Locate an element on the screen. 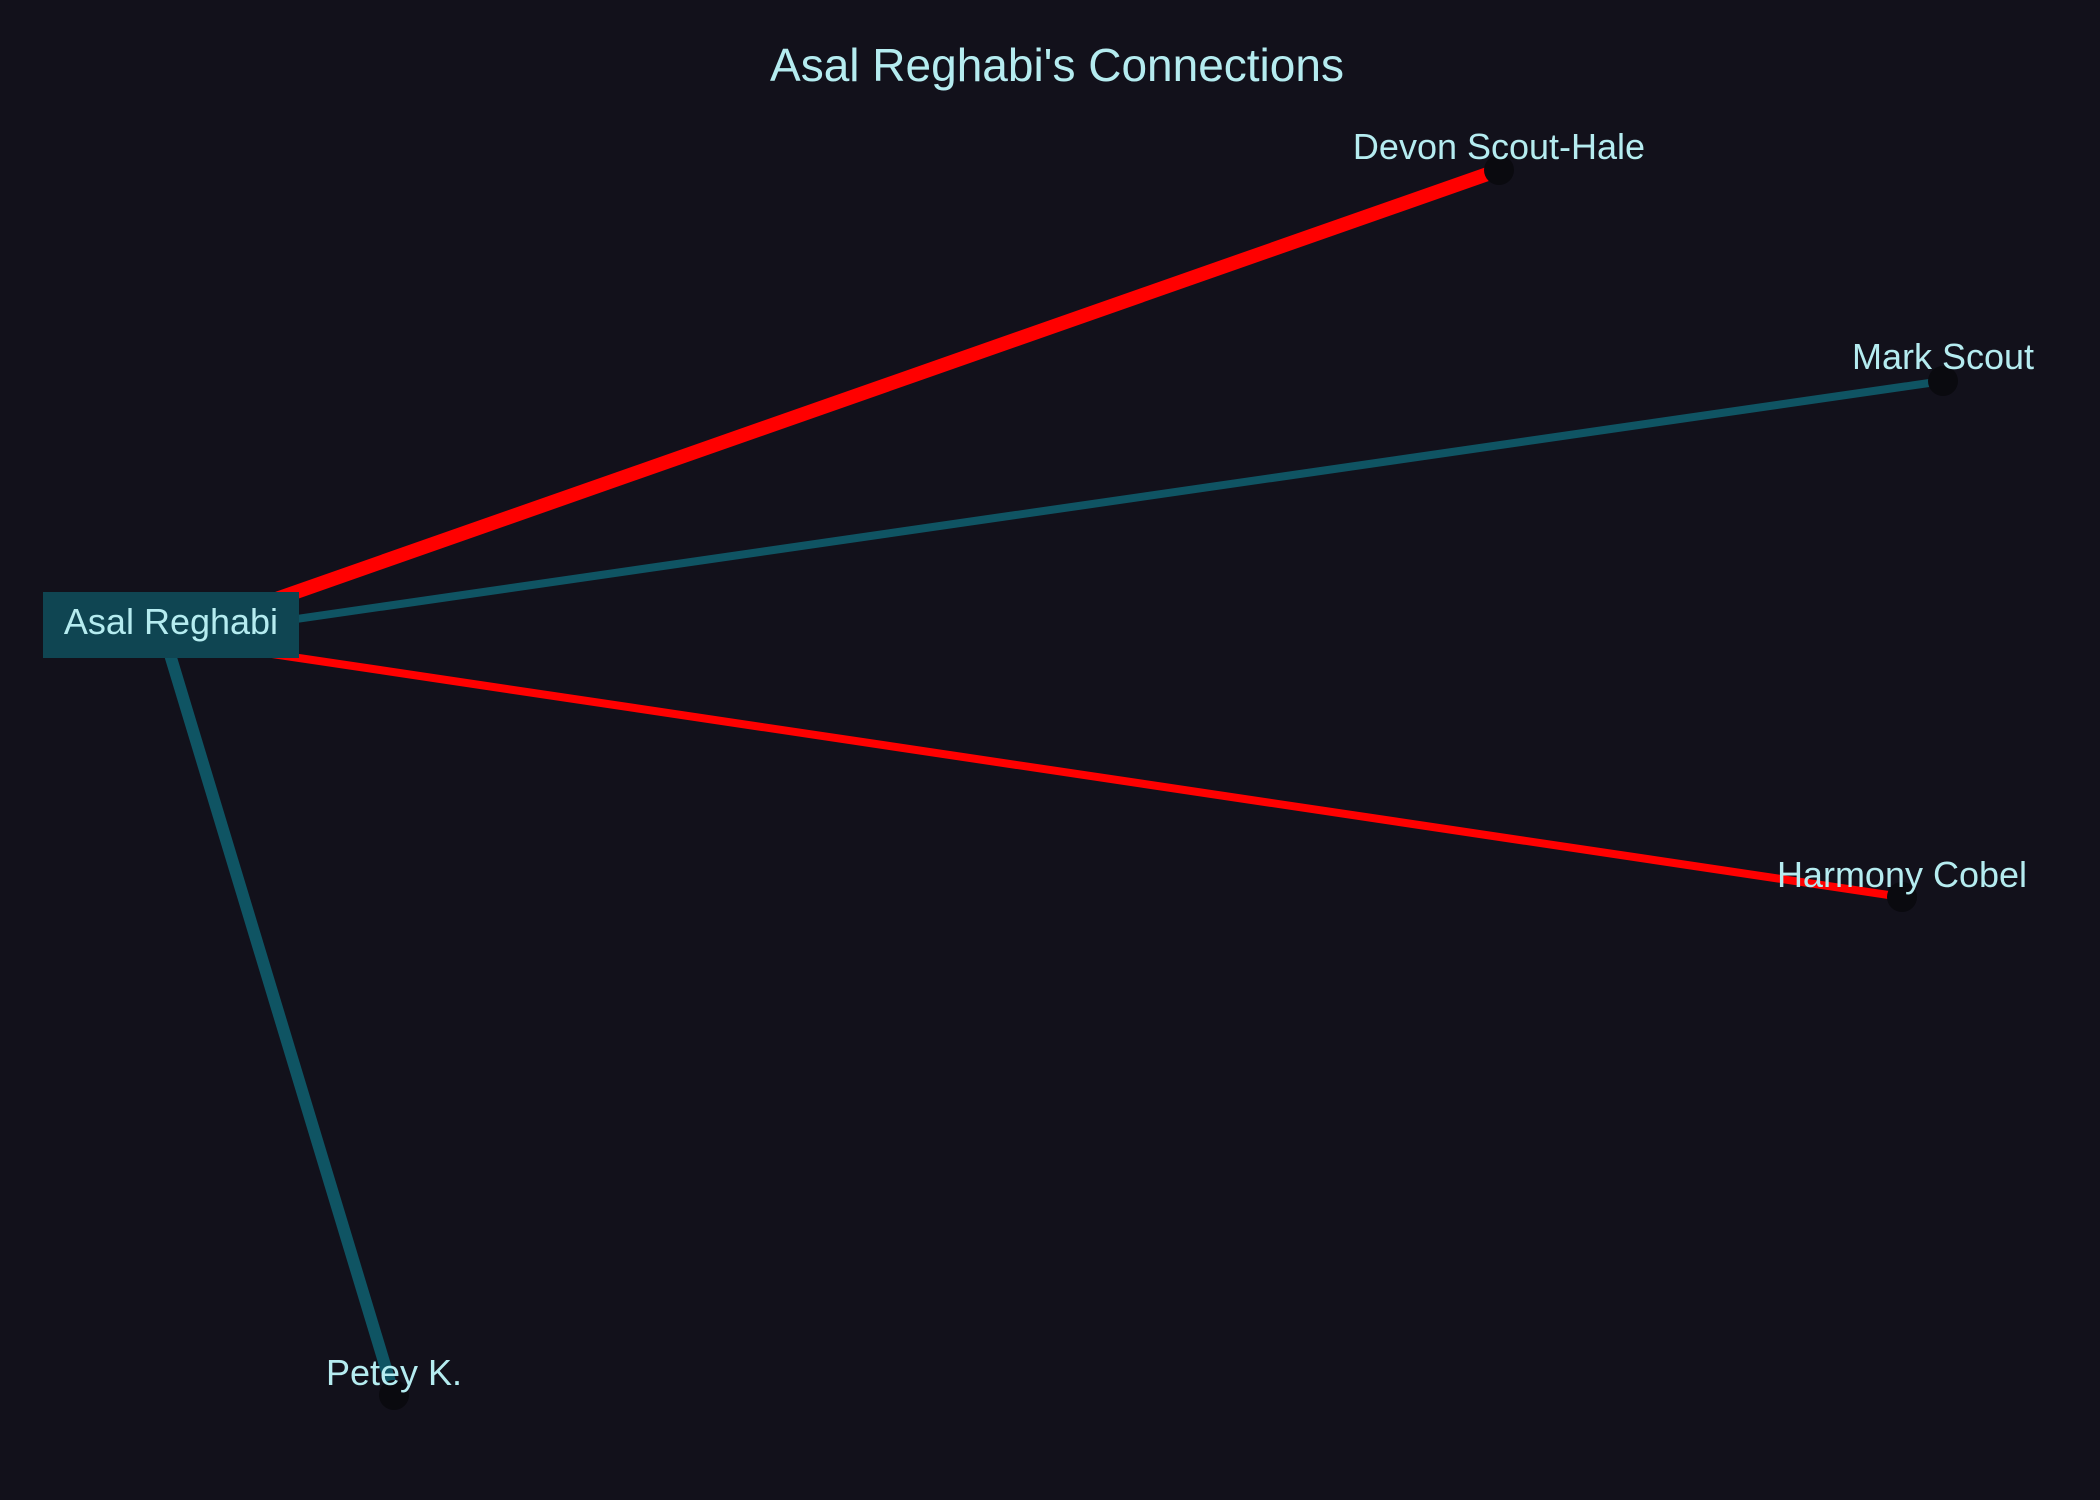  center-node-label: Asal Reghabi is located at coordinates (171, 621).